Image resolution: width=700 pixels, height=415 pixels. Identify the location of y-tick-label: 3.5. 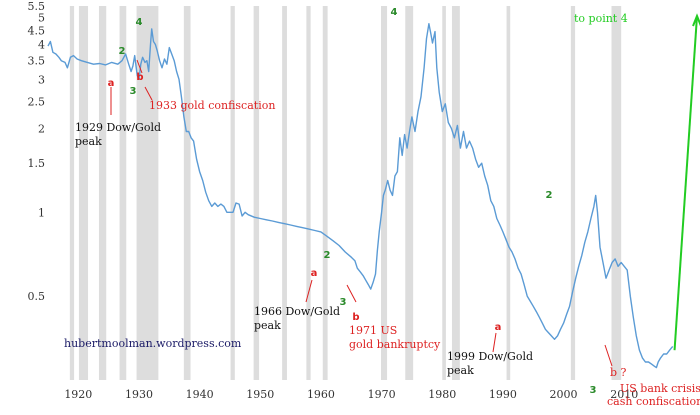
(37, 61).